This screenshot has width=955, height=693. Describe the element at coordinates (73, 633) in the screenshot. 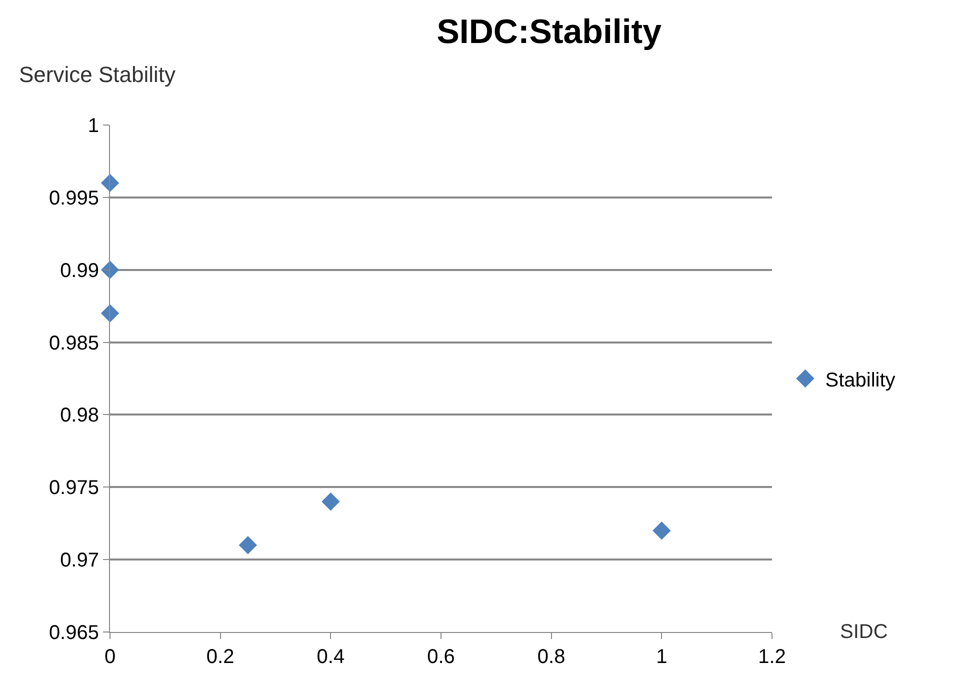

I see `y-tick-label: 0.965` at that location.